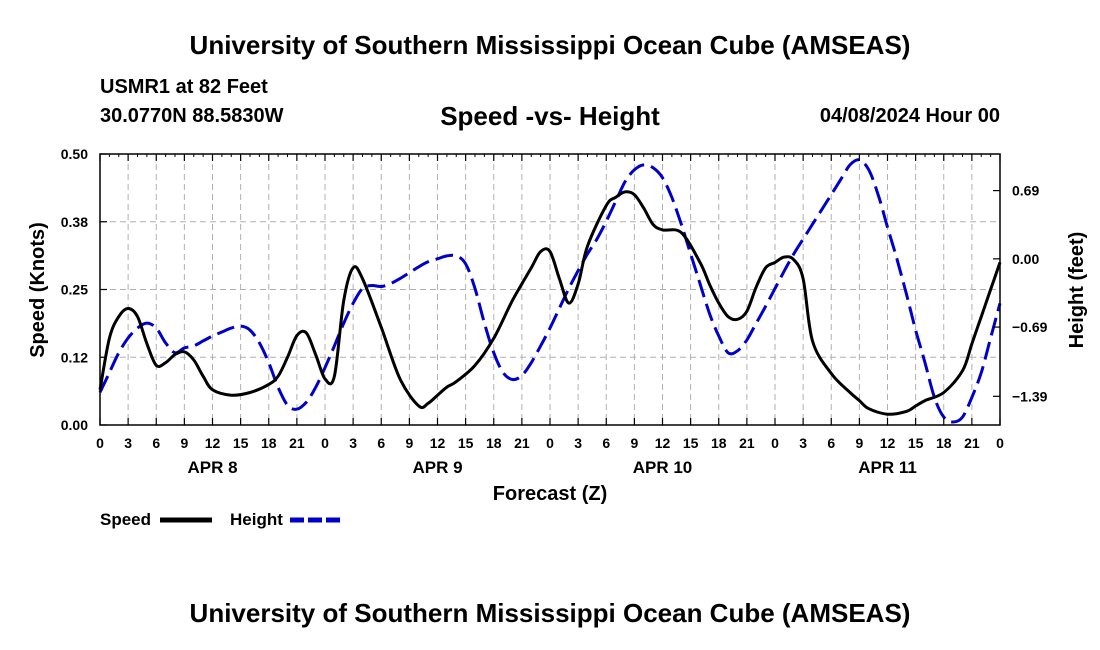 The image size is (1100, 650). Describe the element at coordinates (1025, 259) in the screenshot. I see `y-right-tick-label: 0.00` at that location.